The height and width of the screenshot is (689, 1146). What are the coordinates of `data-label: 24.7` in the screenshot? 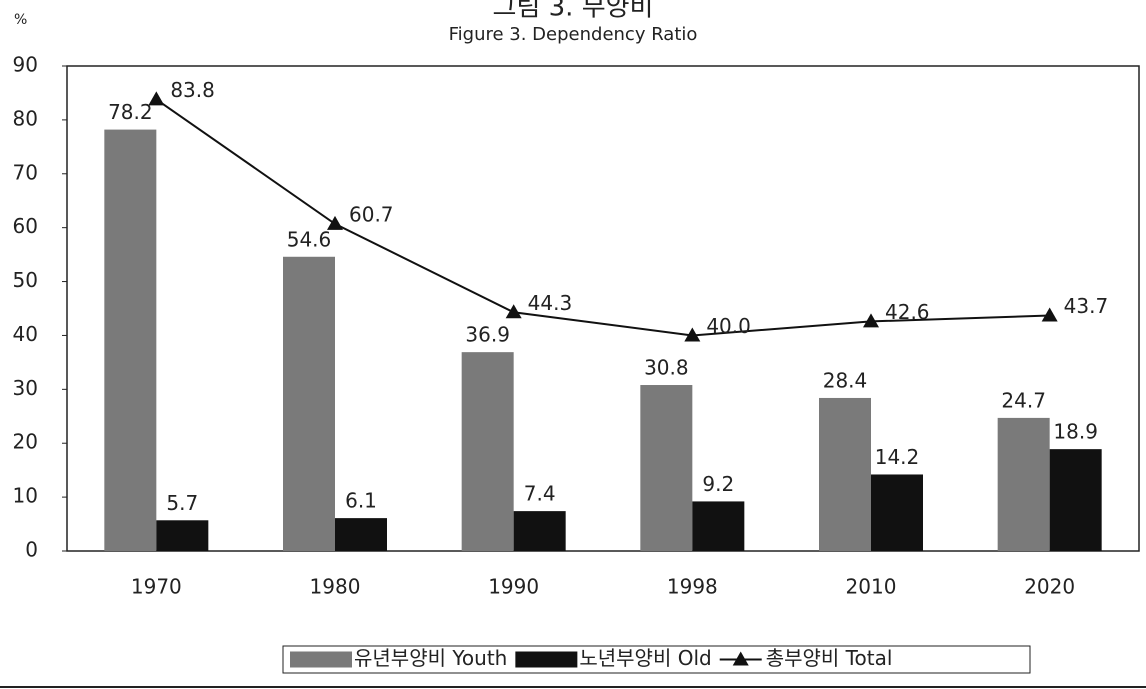 It's located at (1023, 400).